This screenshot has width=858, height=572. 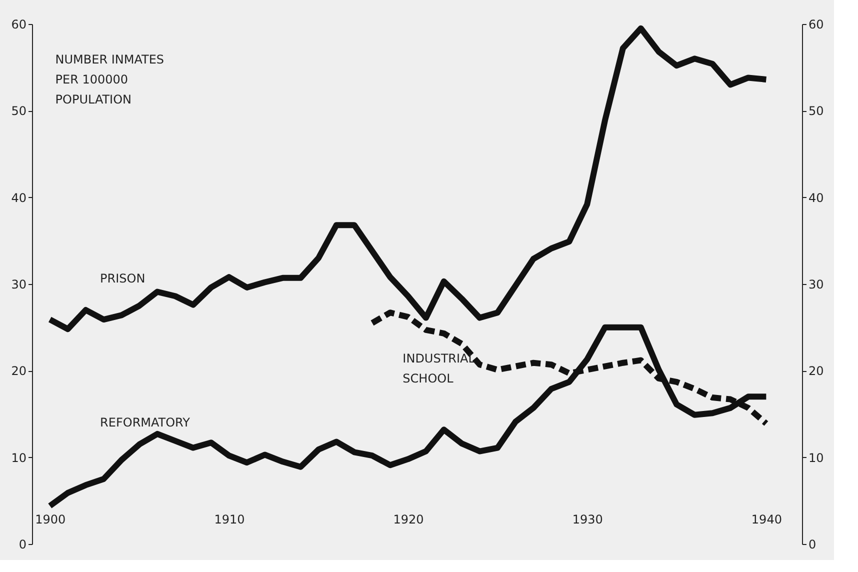 I want to click on y2-tick-label: 30, so click(x=816, y=285).